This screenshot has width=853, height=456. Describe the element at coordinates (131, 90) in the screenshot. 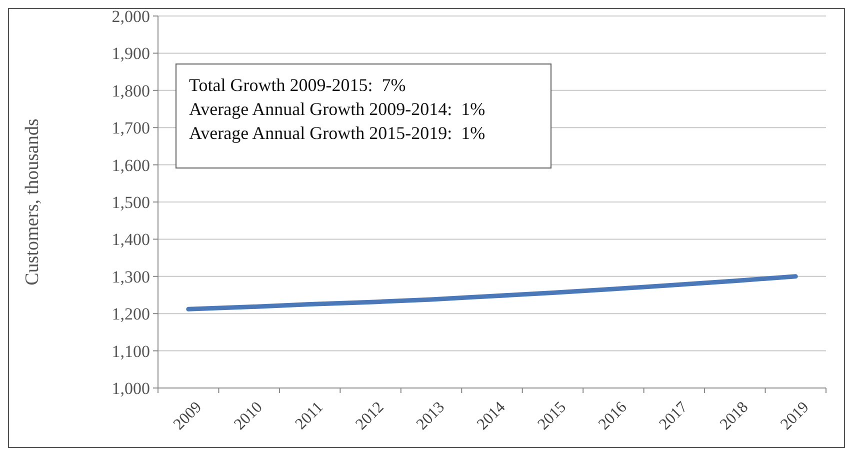

I see `y-tick-label: 1,800` at that location.